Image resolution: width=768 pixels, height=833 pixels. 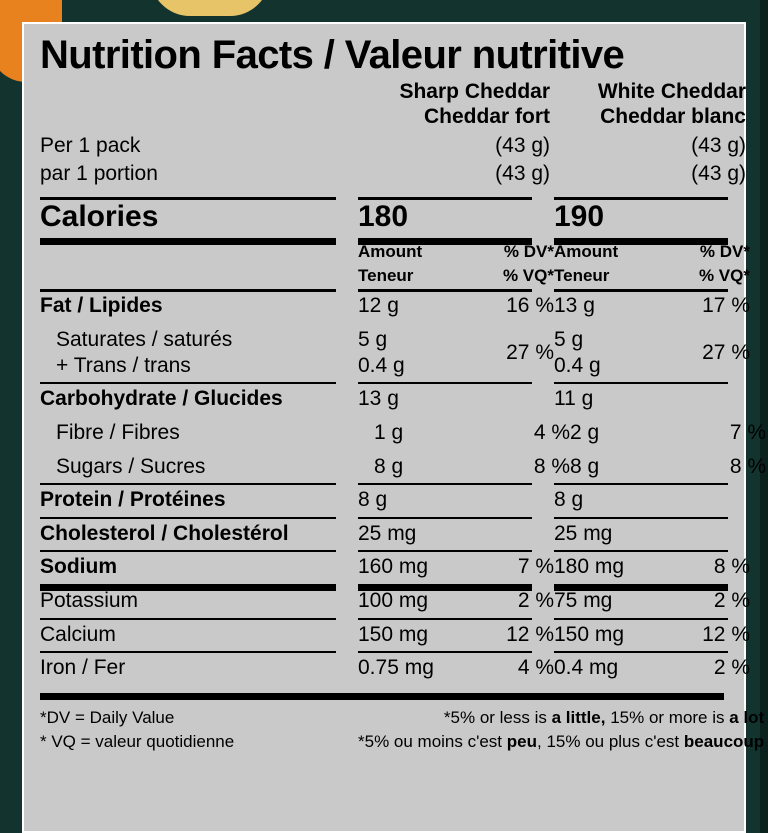 I want to click on protein-amount-2: 8 g, so click(x=569, y=500).